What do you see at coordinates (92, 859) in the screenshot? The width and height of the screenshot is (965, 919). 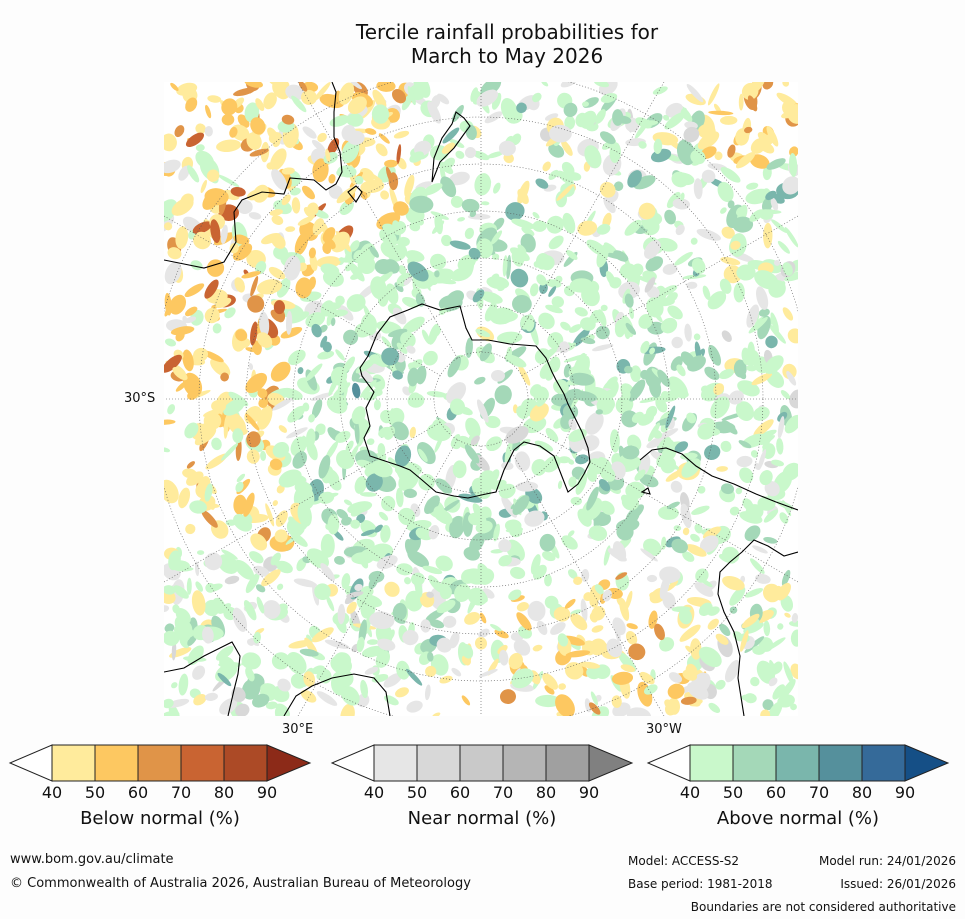 I see `footer-url: www.bom.gov.au/climate` at bounding box center [92, 859].